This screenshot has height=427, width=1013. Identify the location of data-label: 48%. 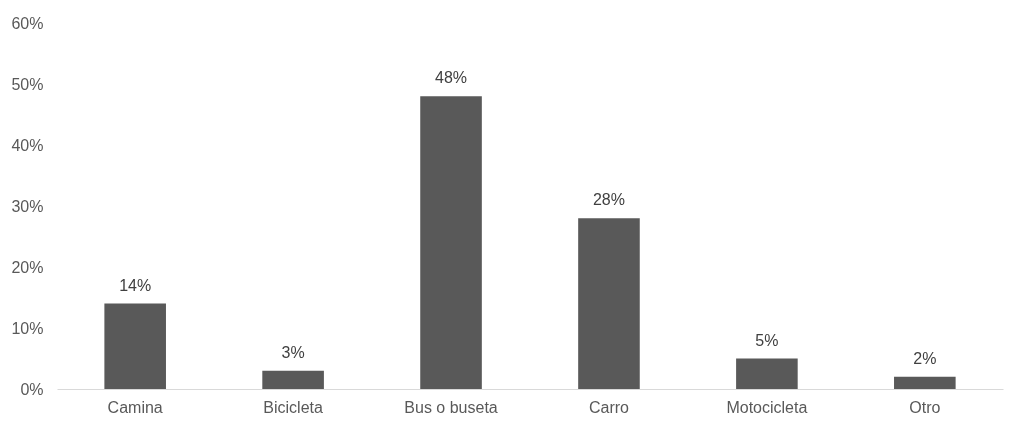
(451, 78).